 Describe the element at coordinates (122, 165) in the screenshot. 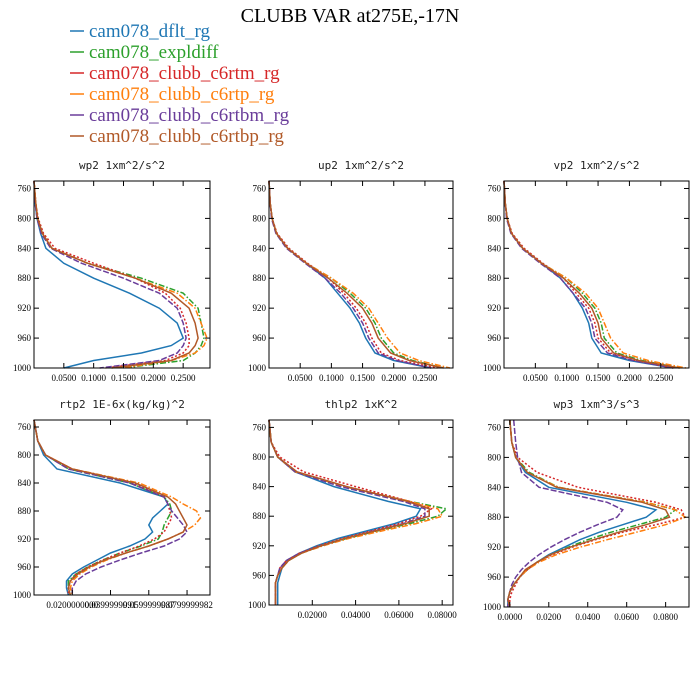

I see `panel-title: wp2 1xm^2/s^2` at that location.